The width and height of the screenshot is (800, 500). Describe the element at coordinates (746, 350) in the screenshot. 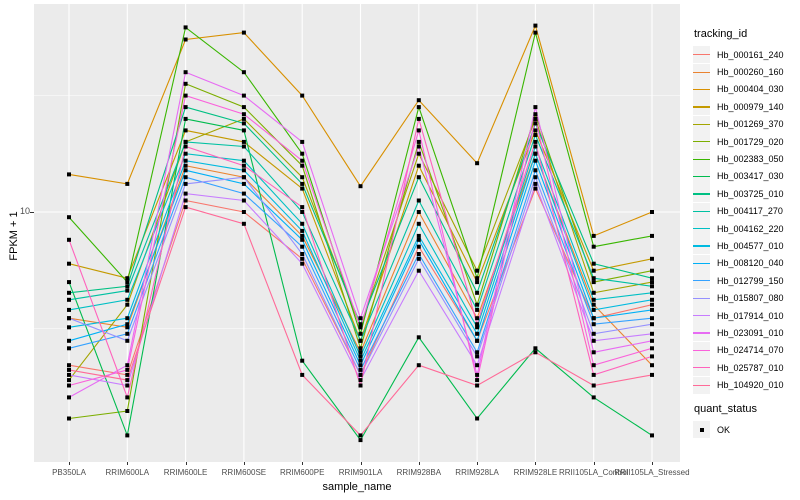

I see `legend-entry-Hb_024714_070: Hb_024714_070` at that location.